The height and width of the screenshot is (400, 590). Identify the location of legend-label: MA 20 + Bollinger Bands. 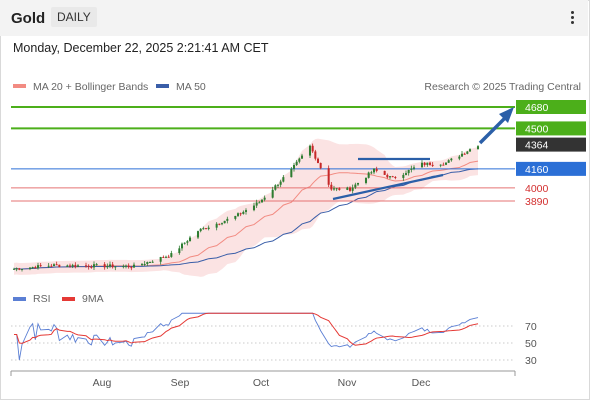
(90, 87).